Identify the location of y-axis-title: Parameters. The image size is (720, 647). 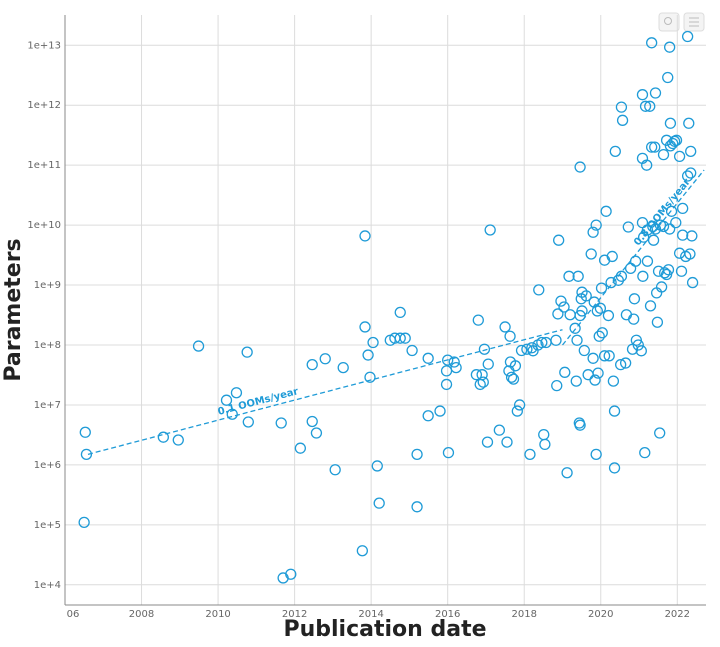
(13, 309).